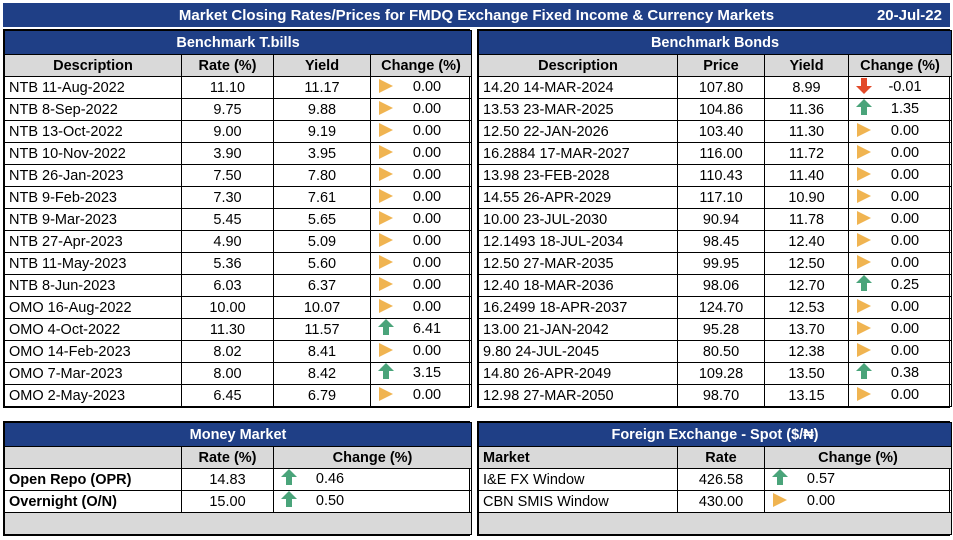 This screenshot has height=540, width=953. I want to click on column-header: Change (%), so click(900, 65).